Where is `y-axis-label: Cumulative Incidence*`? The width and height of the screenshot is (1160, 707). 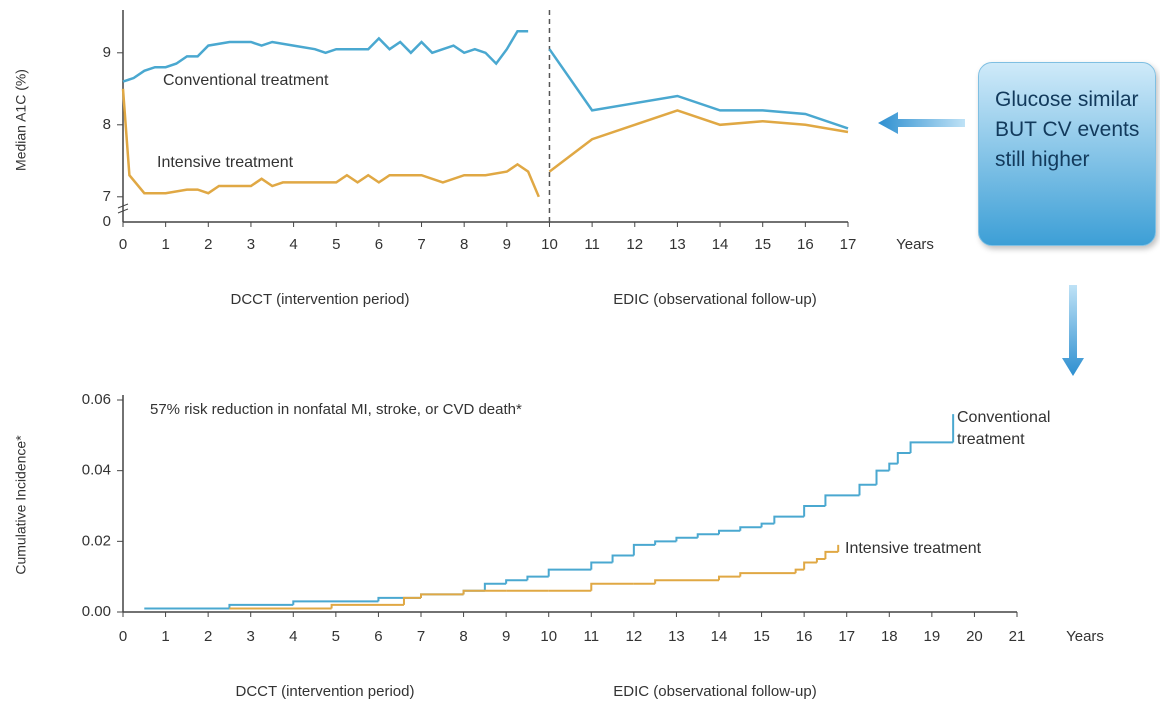 y-axis-label: Cumulative Incidence* is located at coordinates (21, 505).